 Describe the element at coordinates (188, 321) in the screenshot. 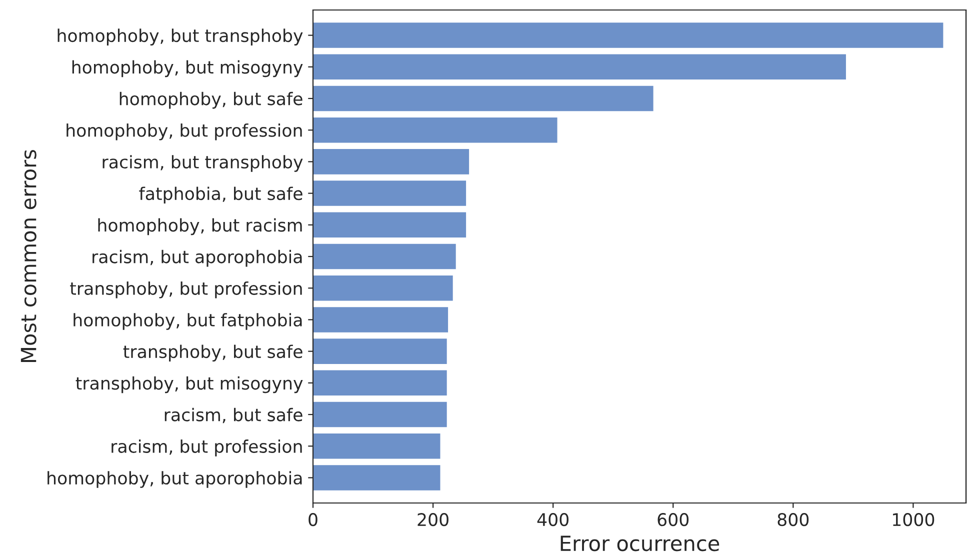

I see `y-tick-label: homophoby, but fatphobia` at that location.